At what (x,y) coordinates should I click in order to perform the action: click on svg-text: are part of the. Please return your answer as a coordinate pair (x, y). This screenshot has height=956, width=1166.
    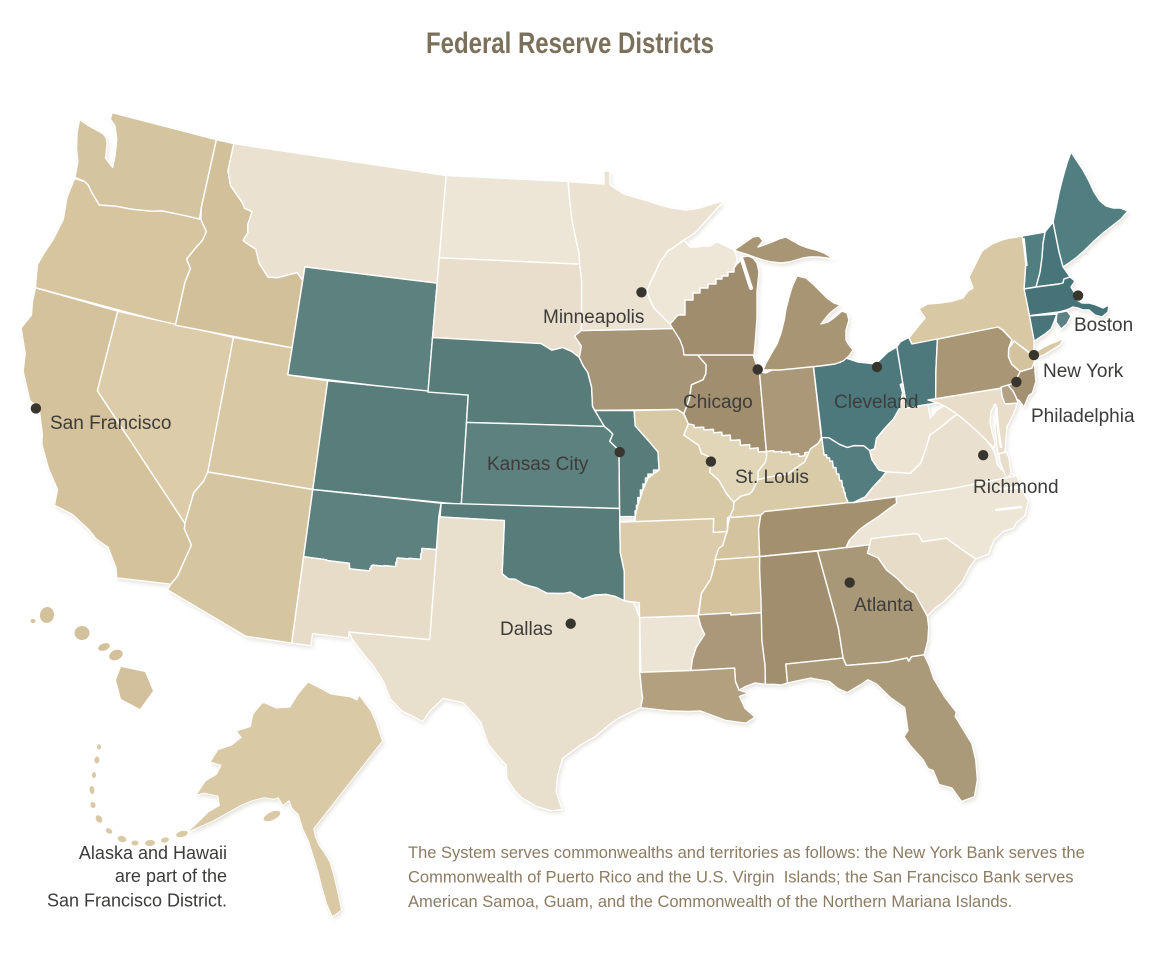
    Looking at the image, I should click on (171, 876).